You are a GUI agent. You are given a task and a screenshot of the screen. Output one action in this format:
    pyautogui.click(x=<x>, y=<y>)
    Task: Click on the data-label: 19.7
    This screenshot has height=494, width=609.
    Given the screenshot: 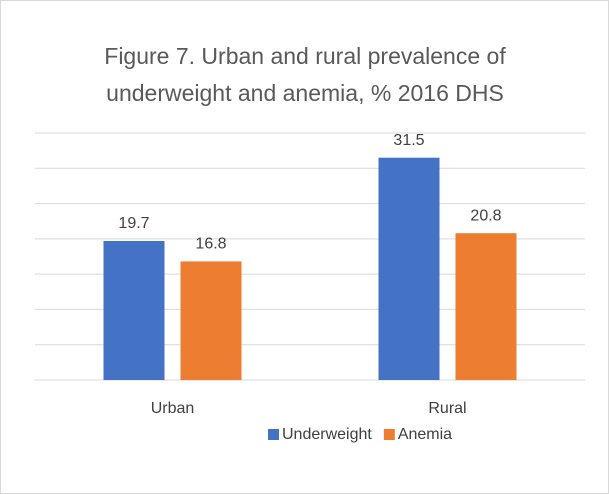 What is the action you would take?
    pyautogui.click(x=133, y=223)
    